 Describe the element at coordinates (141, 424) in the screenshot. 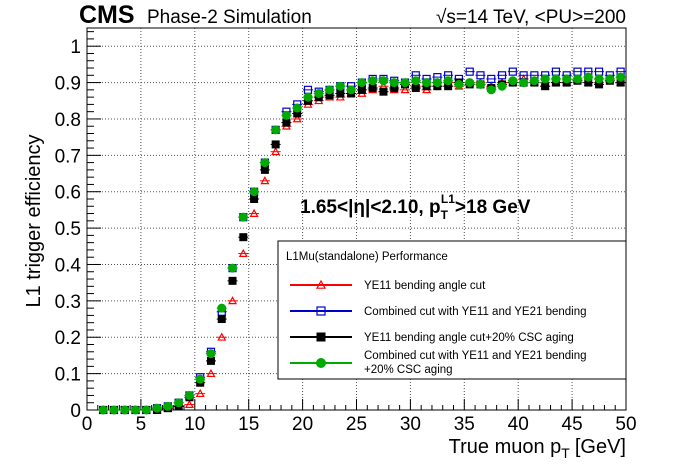

I see `x-tick-label: 5` at that location.